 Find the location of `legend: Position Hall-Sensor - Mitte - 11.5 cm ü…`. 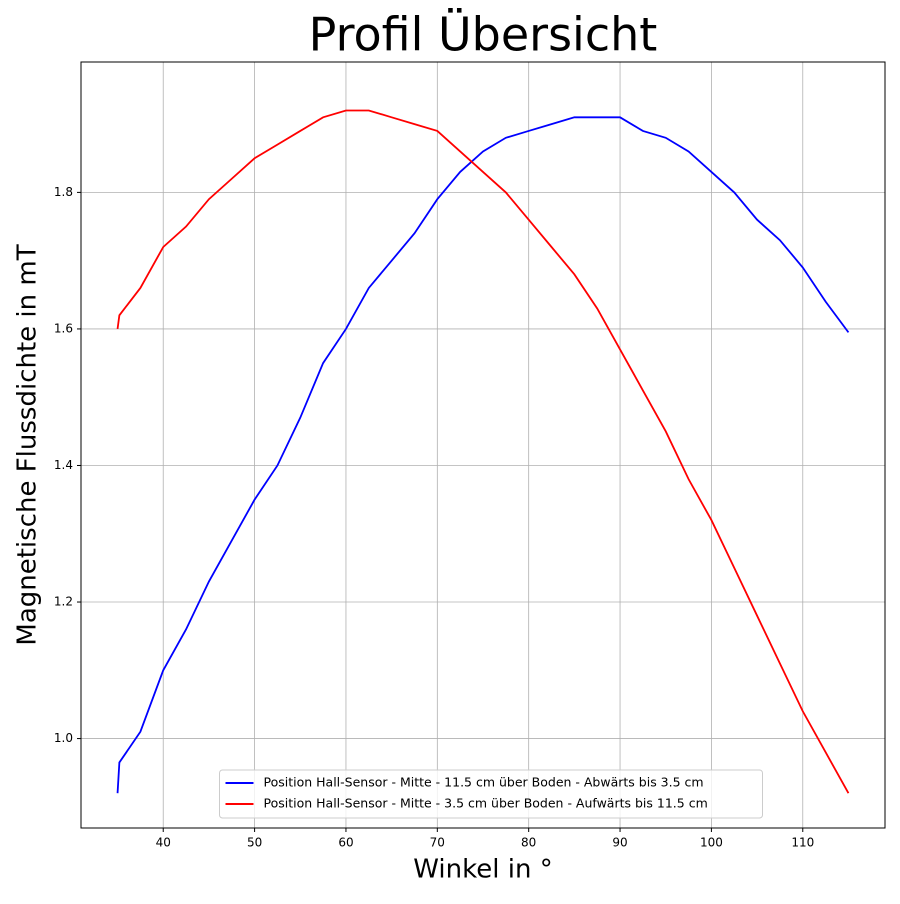

legend: Position Hall-Sensor - Mitte - 11.5 cm ü… is located at coordinates (491, 794).